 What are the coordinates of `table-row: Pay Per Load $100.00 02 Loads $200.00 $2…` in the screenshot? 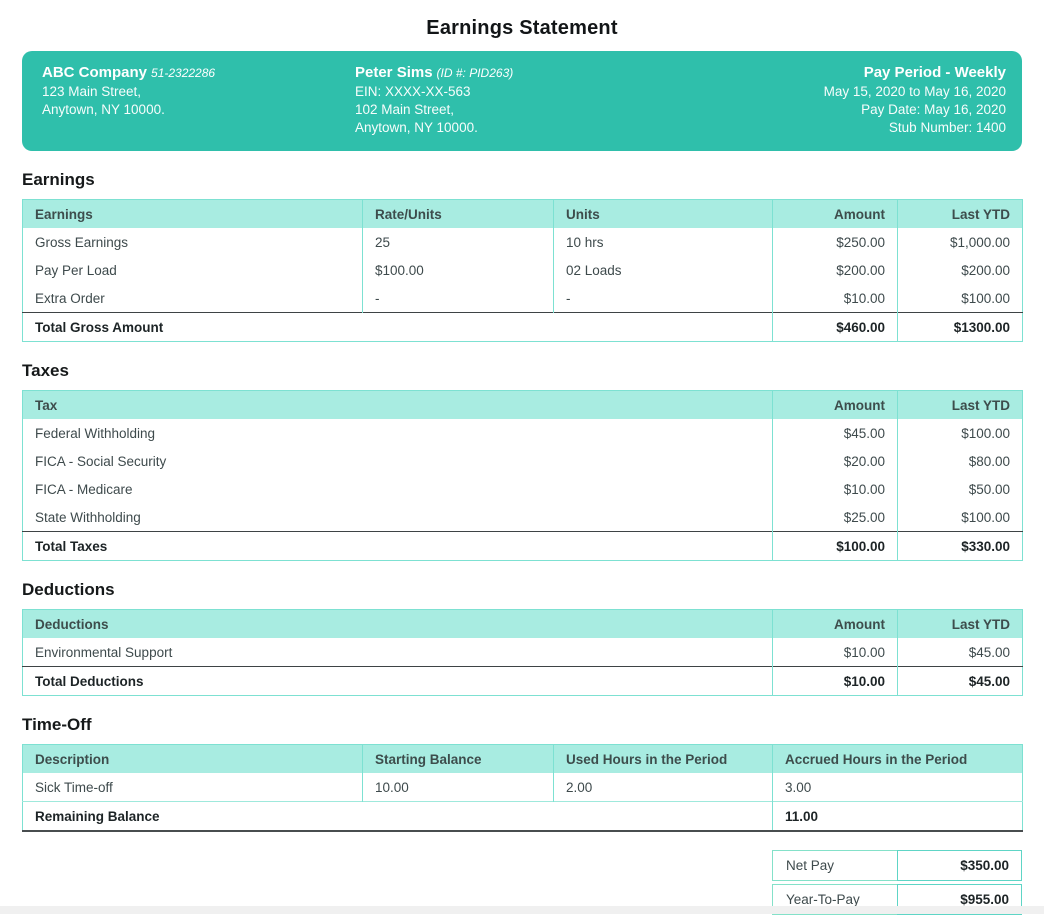 It's located at (523, 270).